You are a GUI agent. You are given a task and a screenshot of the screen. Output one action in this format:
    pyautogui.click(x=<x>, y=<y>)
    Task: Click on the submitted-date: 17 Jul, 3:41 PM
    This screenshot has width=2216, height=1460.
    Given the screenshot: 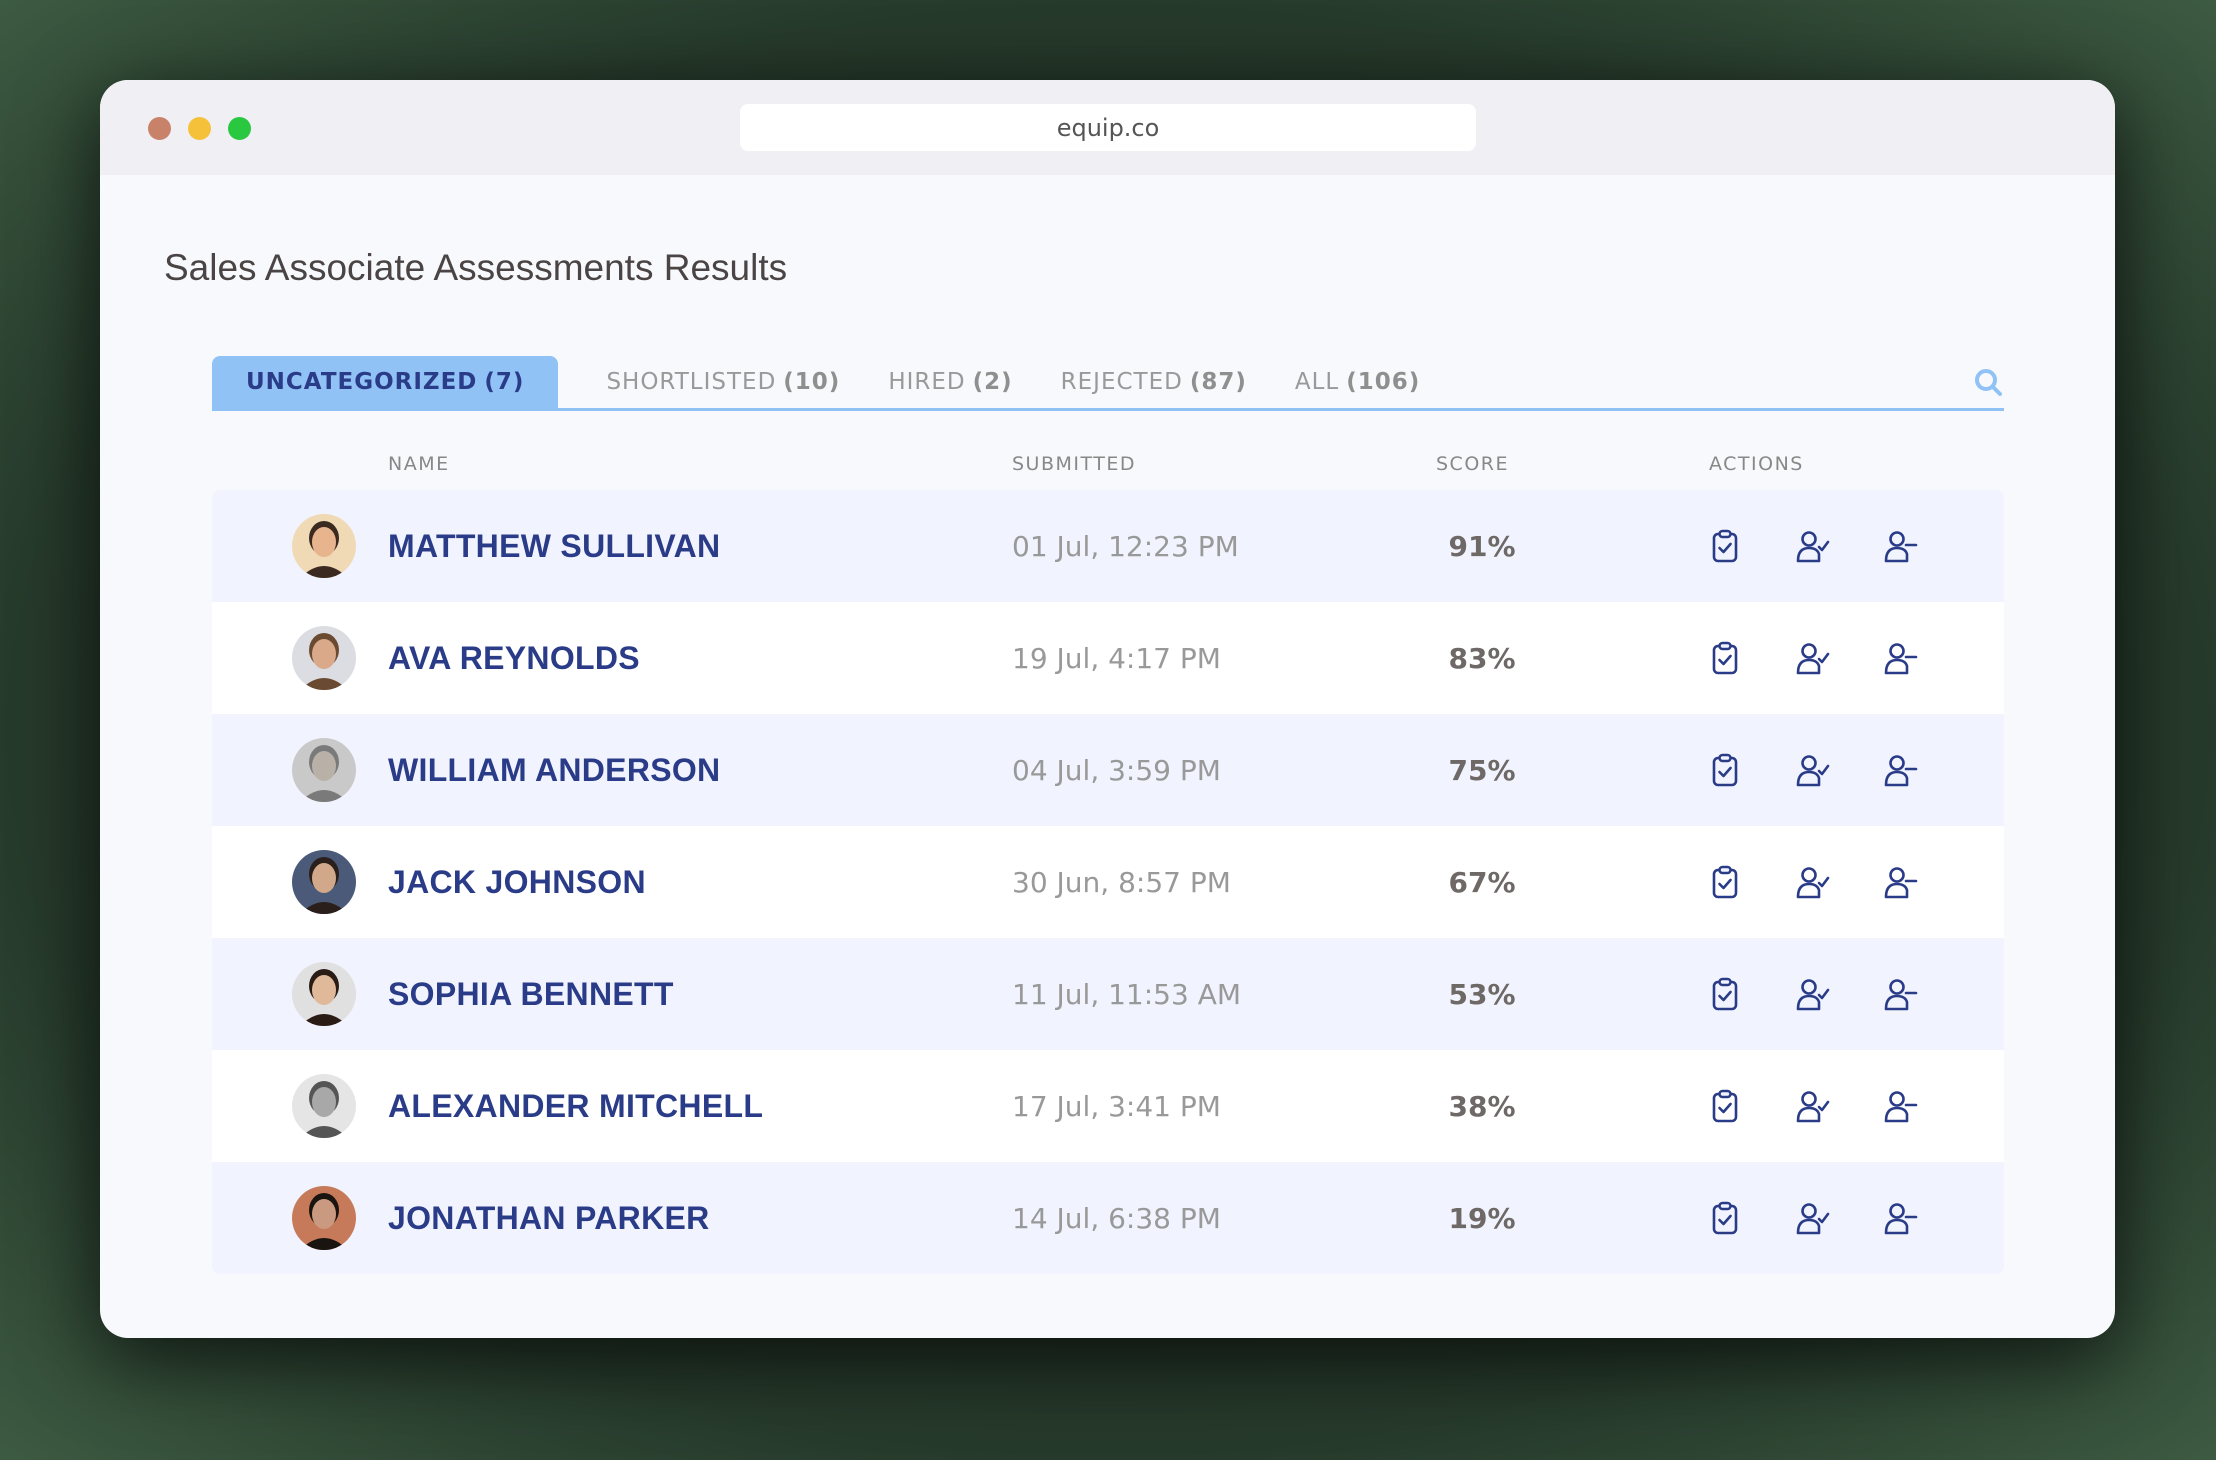 What is the action you would take?
    pyautogui.click(x=1116, y=1106)
    